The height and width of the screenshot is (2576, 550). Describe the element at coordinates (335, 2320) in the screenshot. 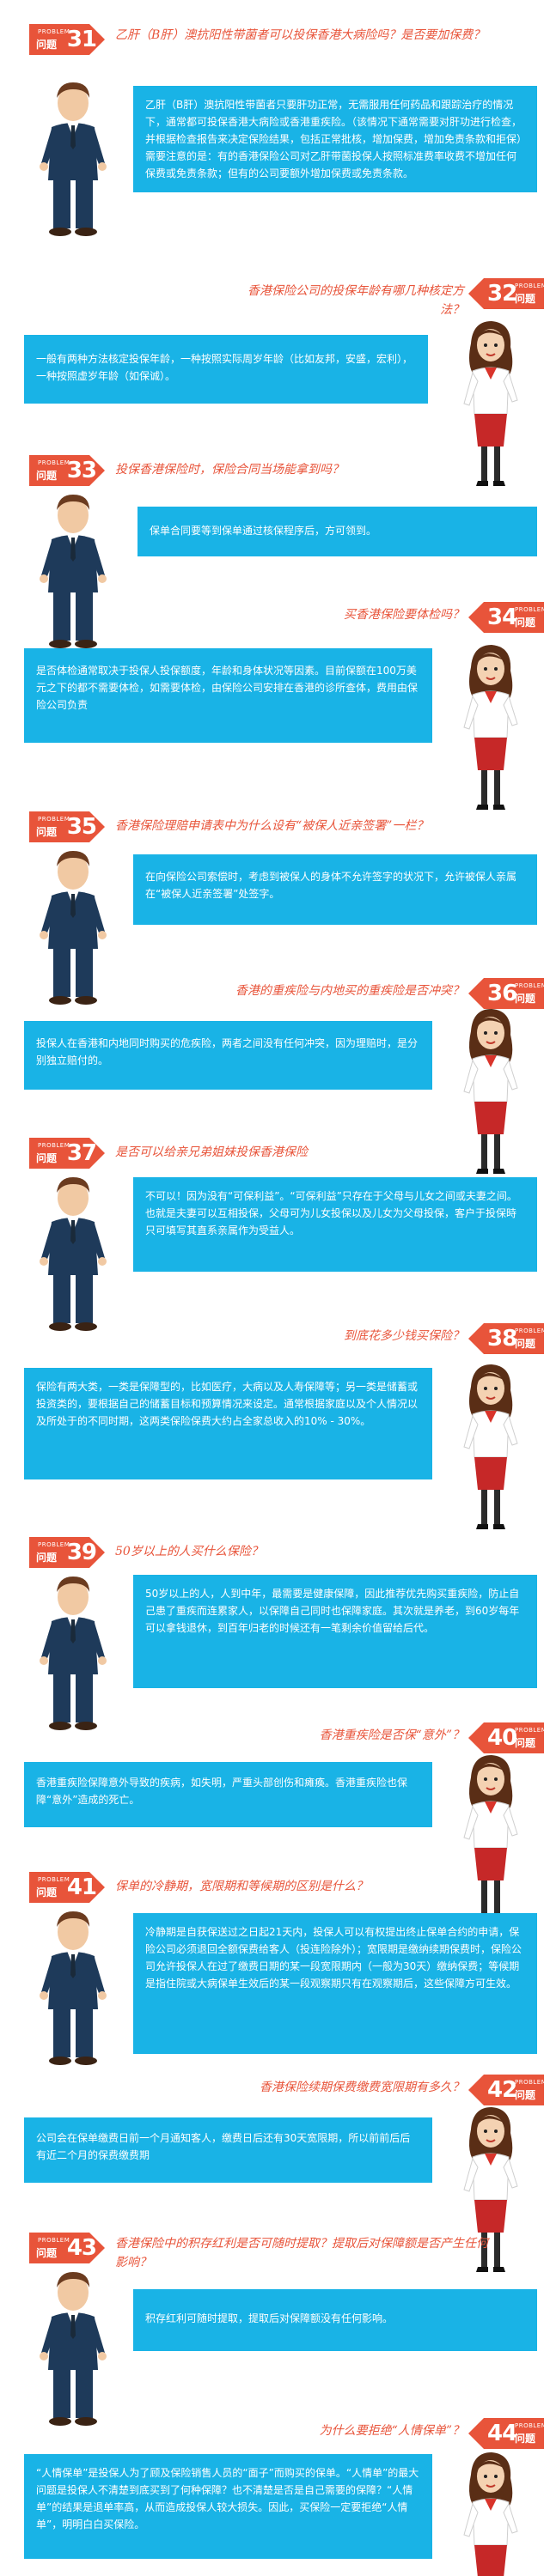

I see `answer-box: 积存红利可随时提取，提取后对保障额没有任何影响。` at that location.